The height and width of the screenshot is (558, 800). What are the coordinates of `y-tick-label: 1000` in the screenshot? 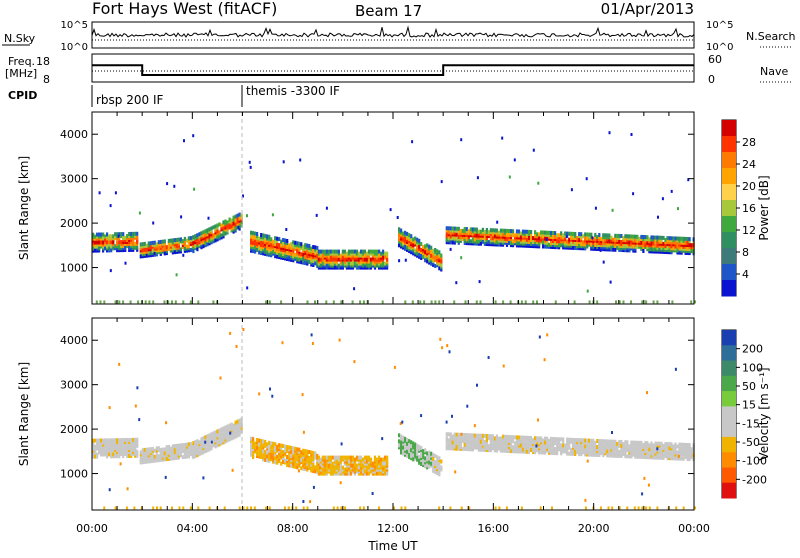 It's located at (74, 474).